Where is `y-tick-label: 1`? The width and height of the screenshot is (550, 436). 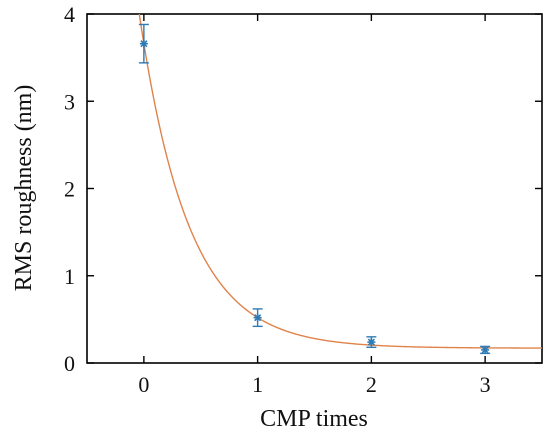 y-tick-label: 1 is located at coordinates (69, 276).